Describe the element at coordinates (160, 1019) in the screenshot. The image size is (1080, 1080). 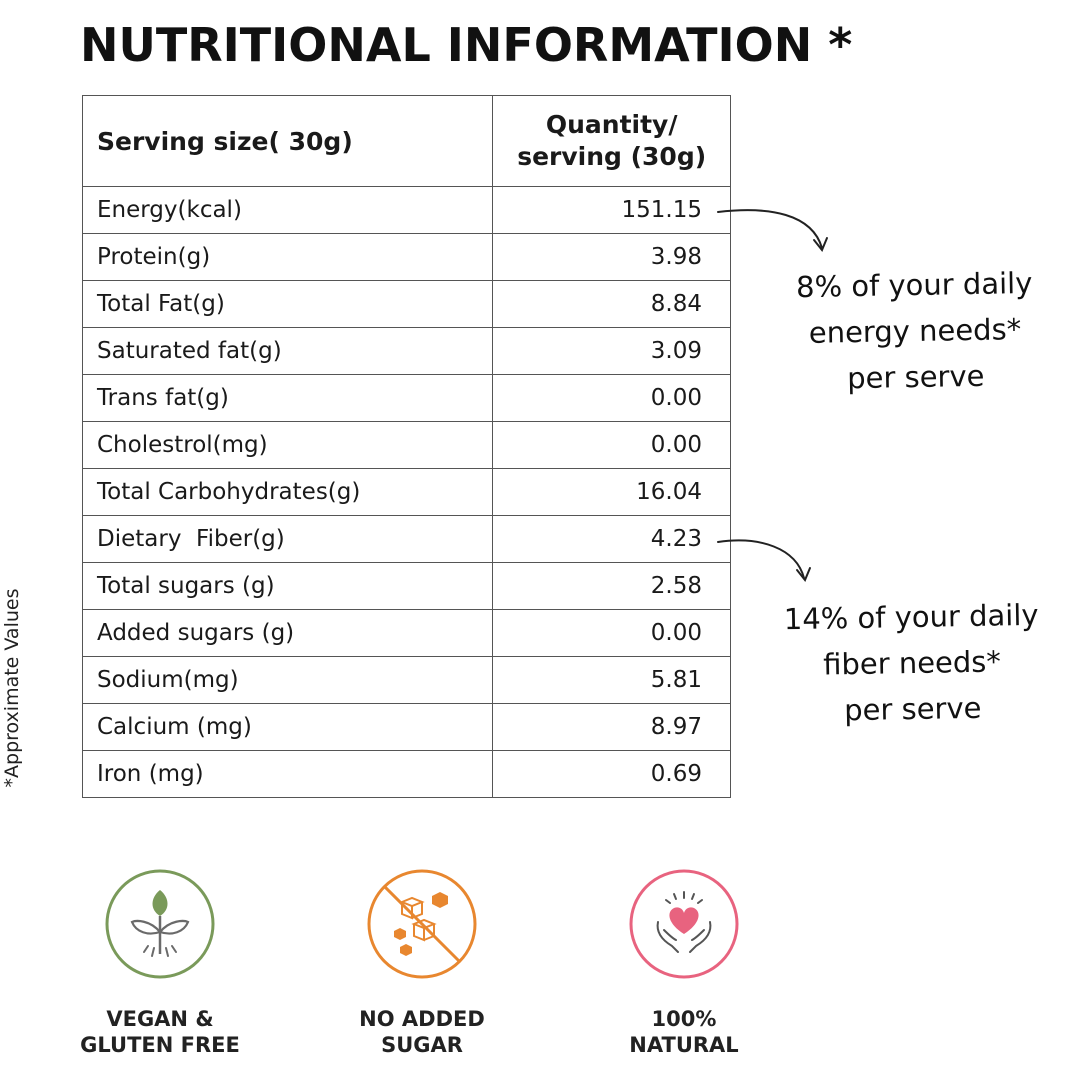
I see `vegan-badge-line1: VEGAN &` at that location.